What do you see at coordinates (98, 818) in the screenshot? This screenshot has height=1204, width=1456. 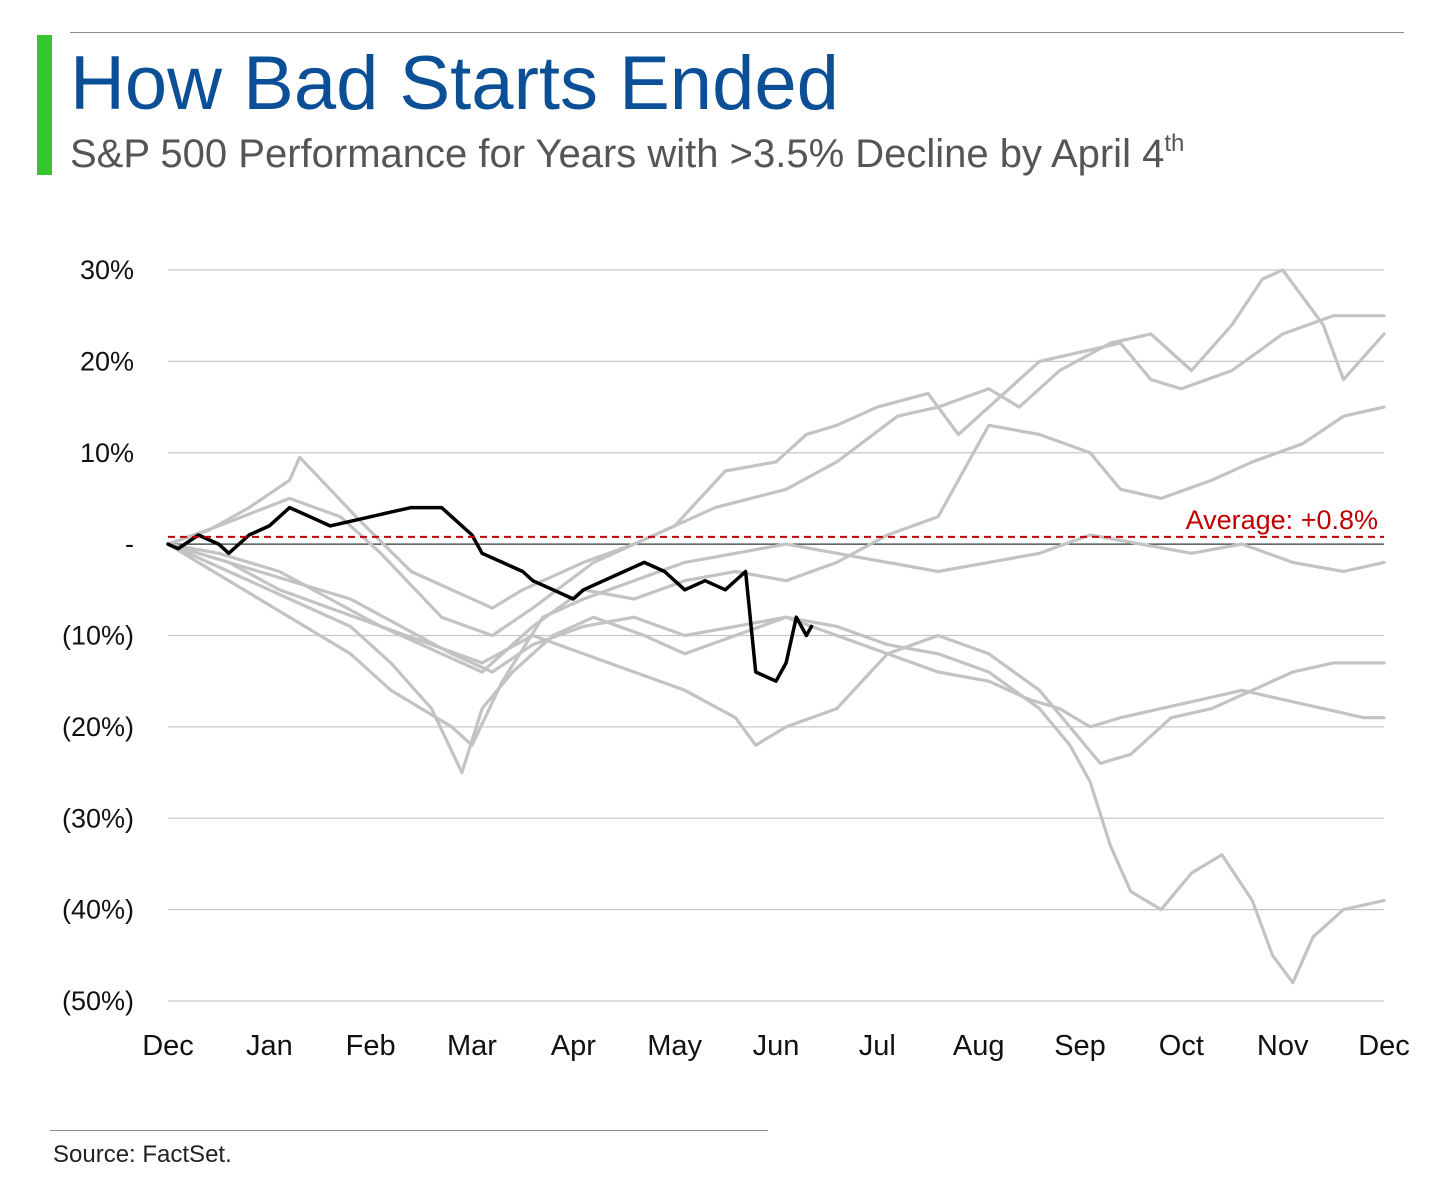 I see `y-tick-label: (30%)` at bounding box center [98, 818].